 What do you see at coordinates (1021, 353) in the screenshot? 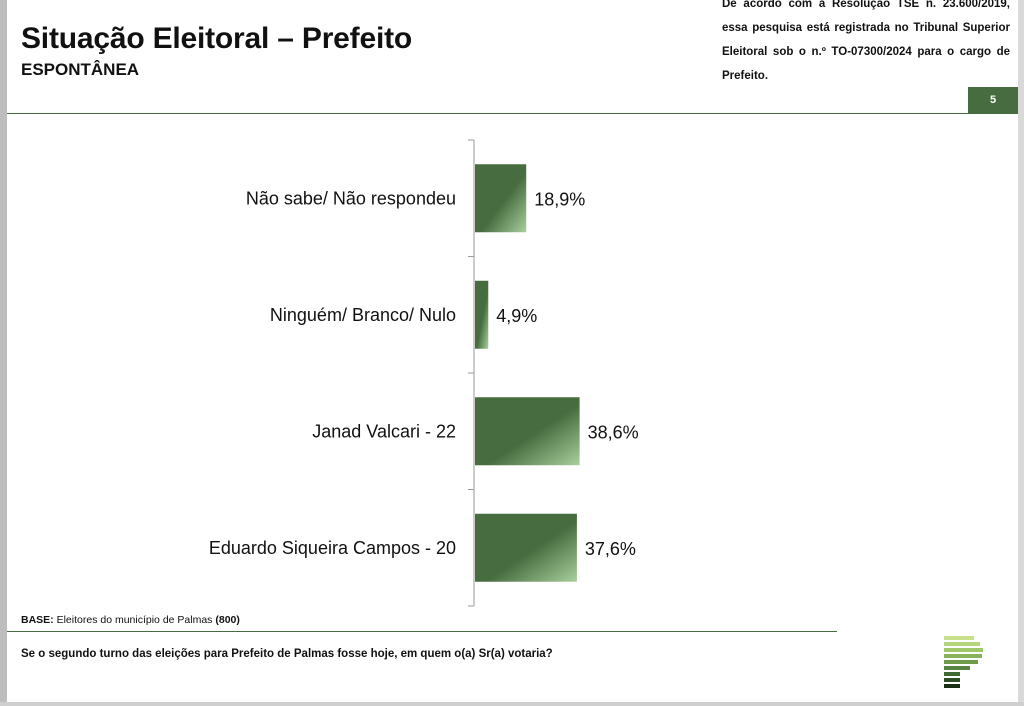
I see `page-frame-right` at bounding box center [1021, 353].